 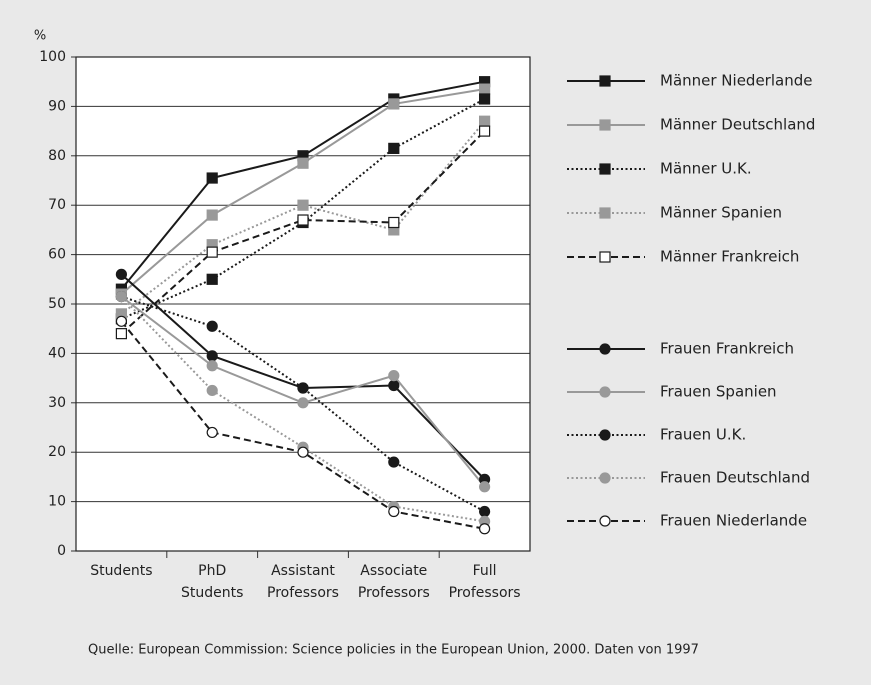 What do you see at coordinates (212, 582) in the screenshot?
I see `x-tick-label: PhD Students` at bounding box center [212, 582].